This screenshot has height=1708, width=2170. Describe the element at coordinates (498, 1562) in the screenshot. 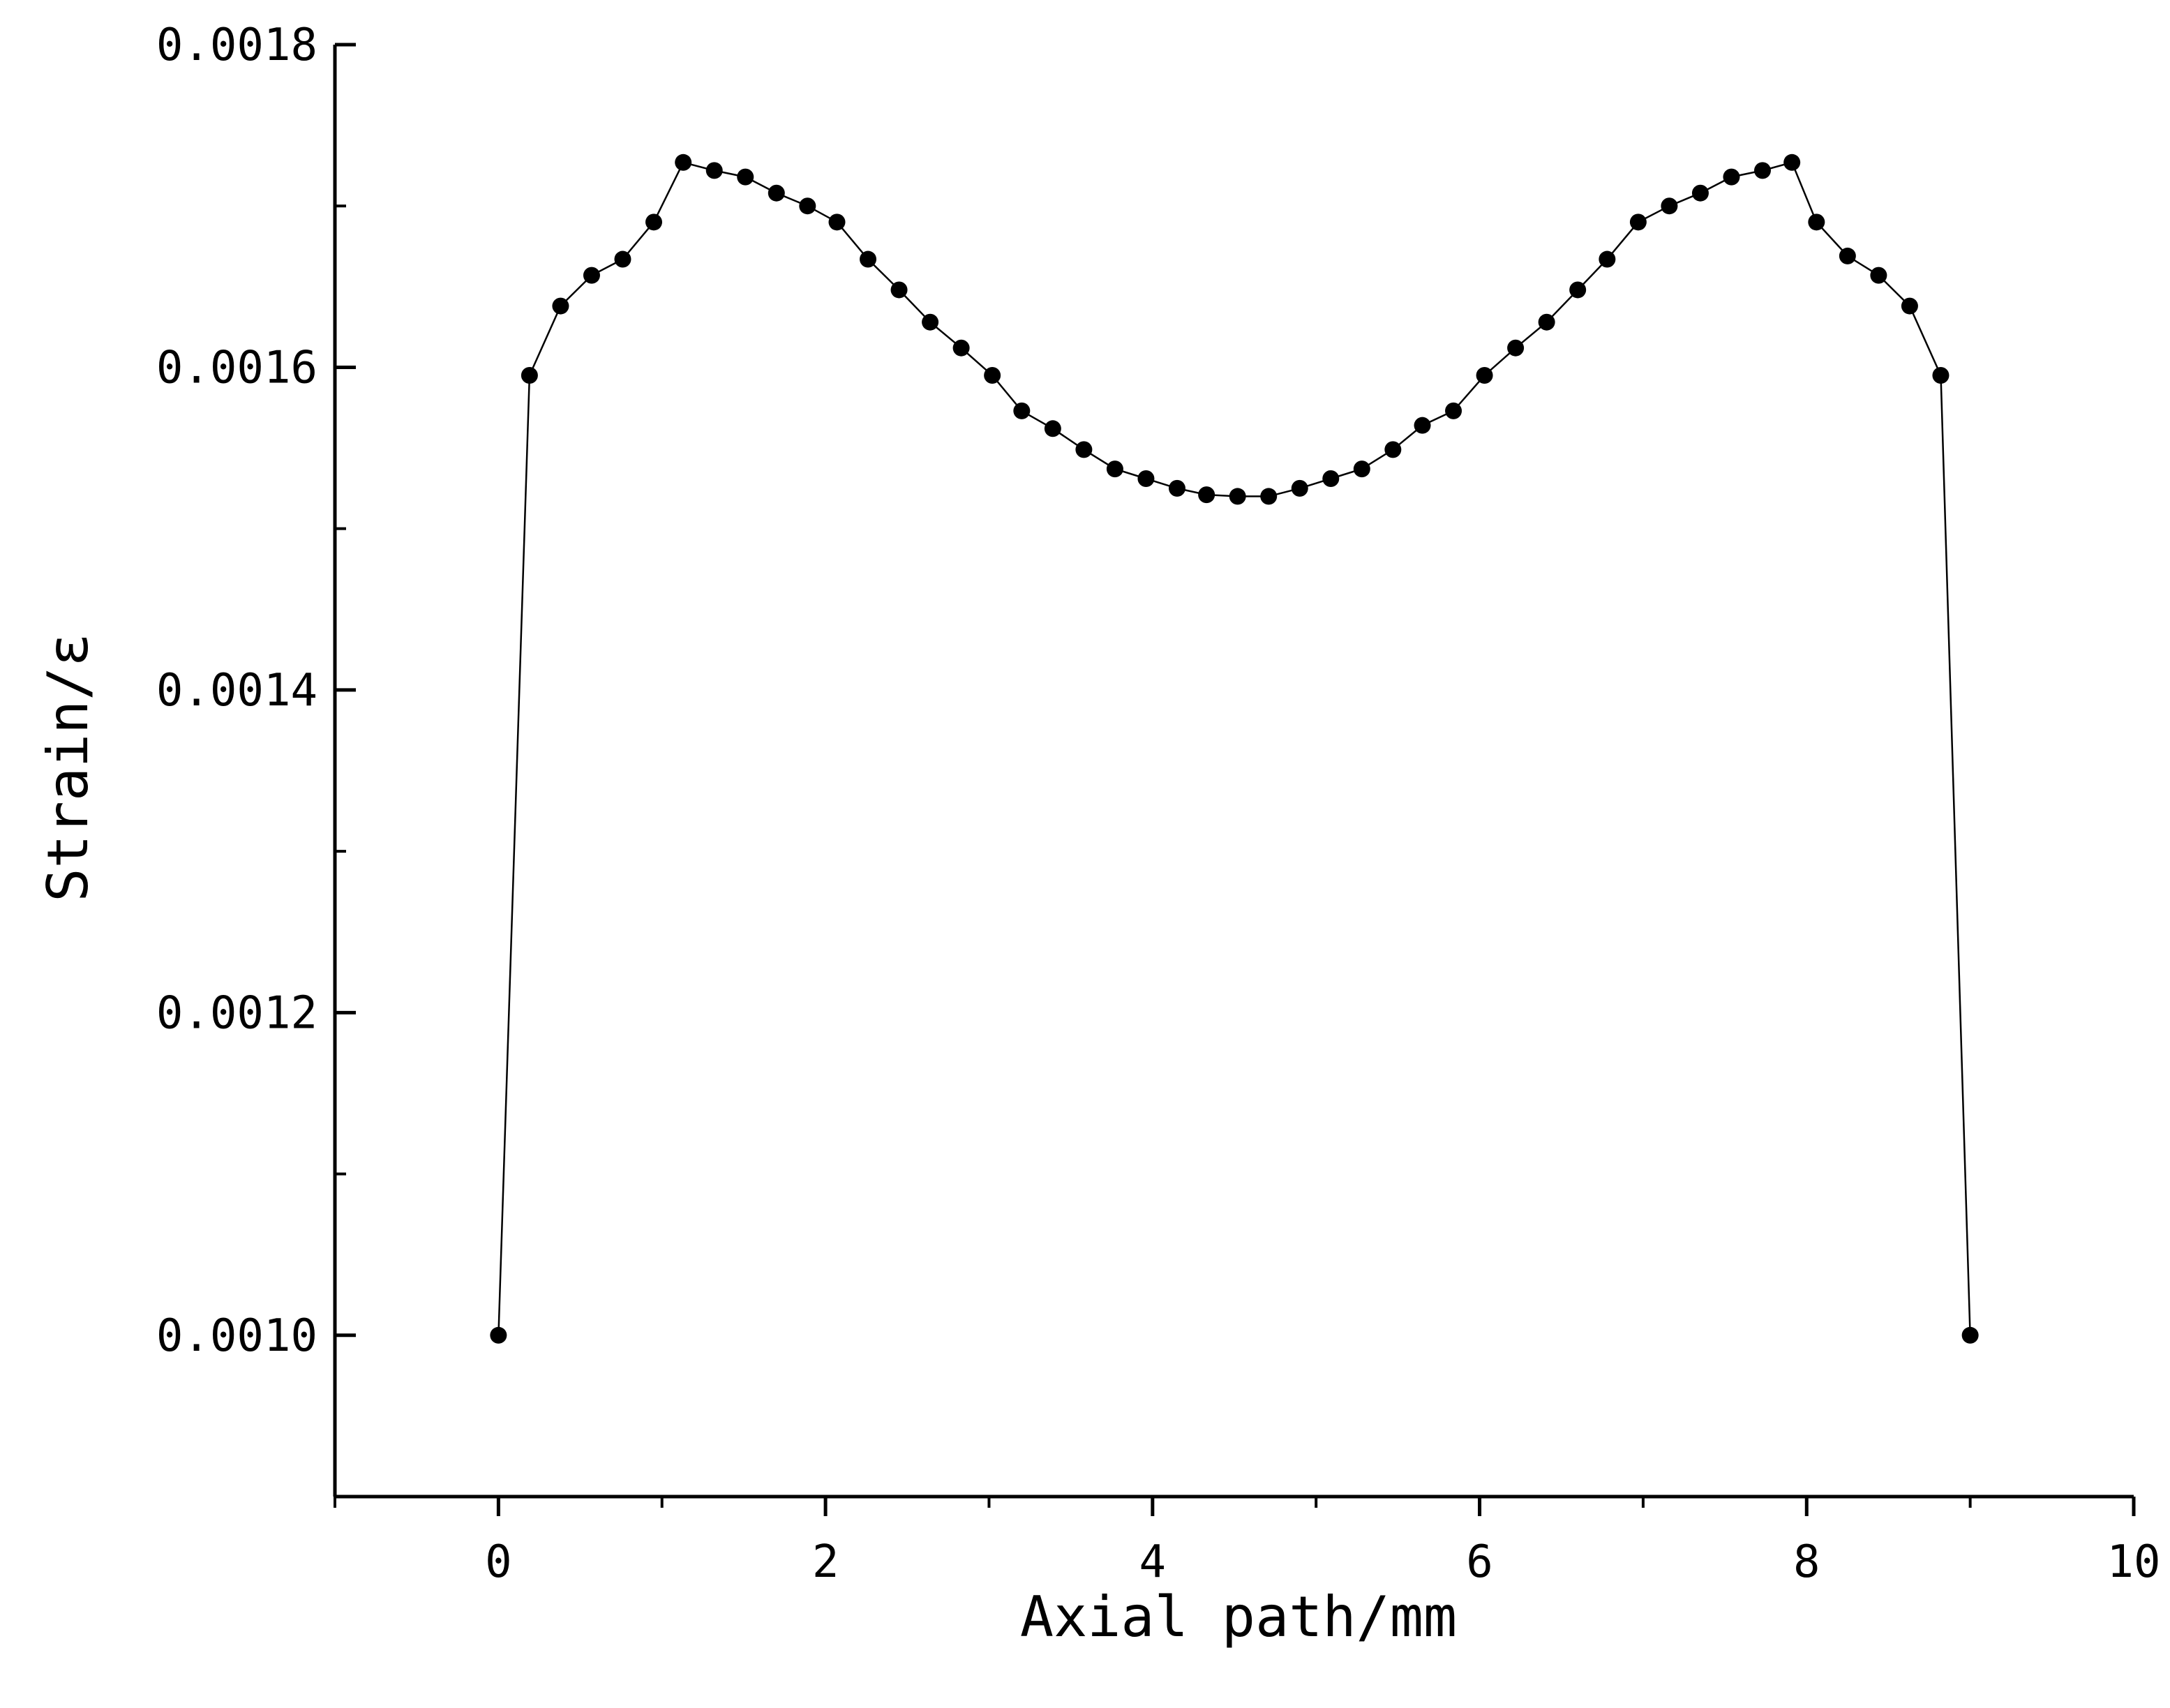

I see `x-tick-label: 0` at that location.